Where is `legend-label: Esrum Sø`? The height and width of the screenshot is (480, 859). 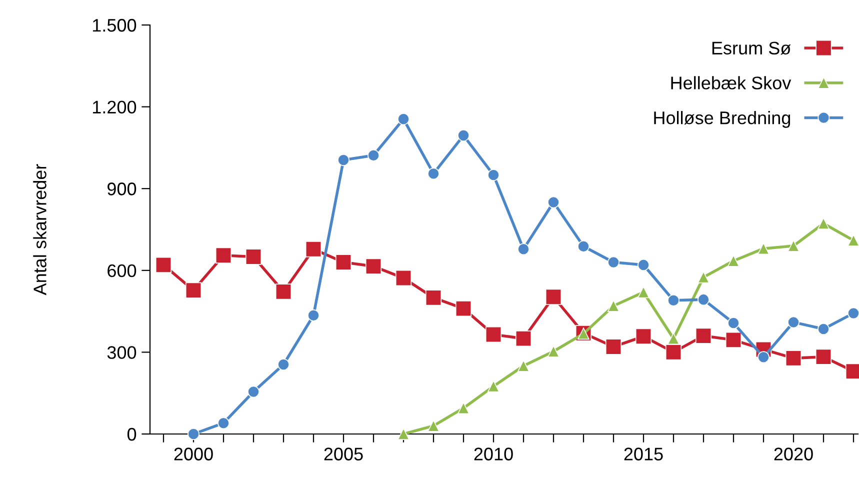 legend-label: Esrum Sø is located at coordinates (751, 48).